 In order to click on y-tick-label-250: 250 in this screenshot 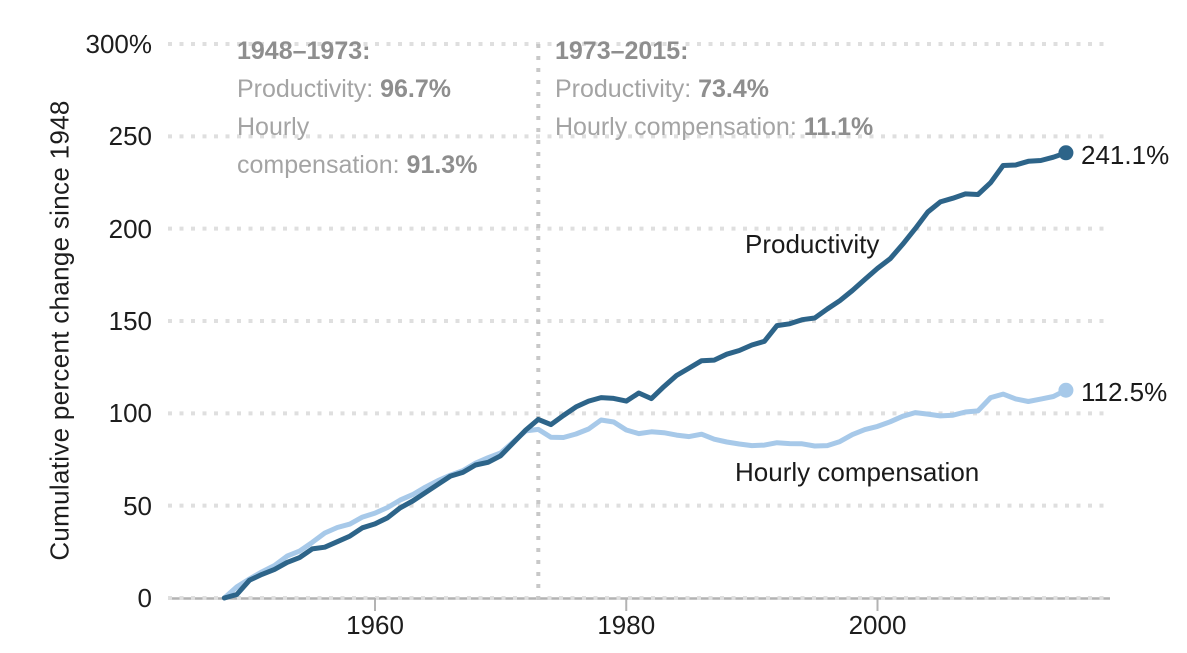, I will do `click(130, 136)`.